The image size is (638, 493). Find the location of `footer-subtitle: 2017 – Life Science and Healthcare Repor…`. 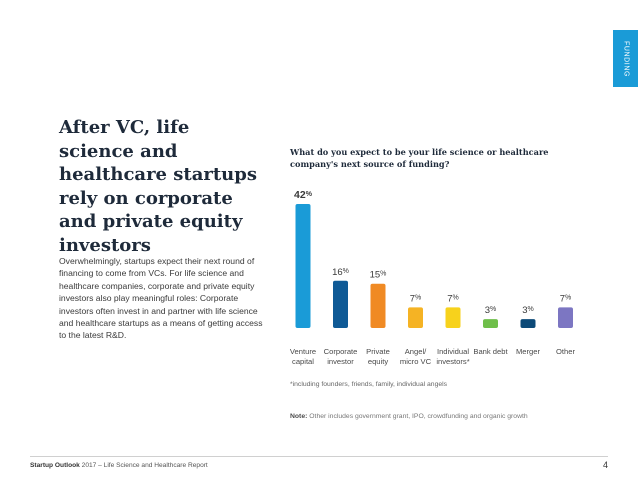

footer-subtitle: 2017 – Life Science and Healthcare Repor… is located at coordinates (144, 465).